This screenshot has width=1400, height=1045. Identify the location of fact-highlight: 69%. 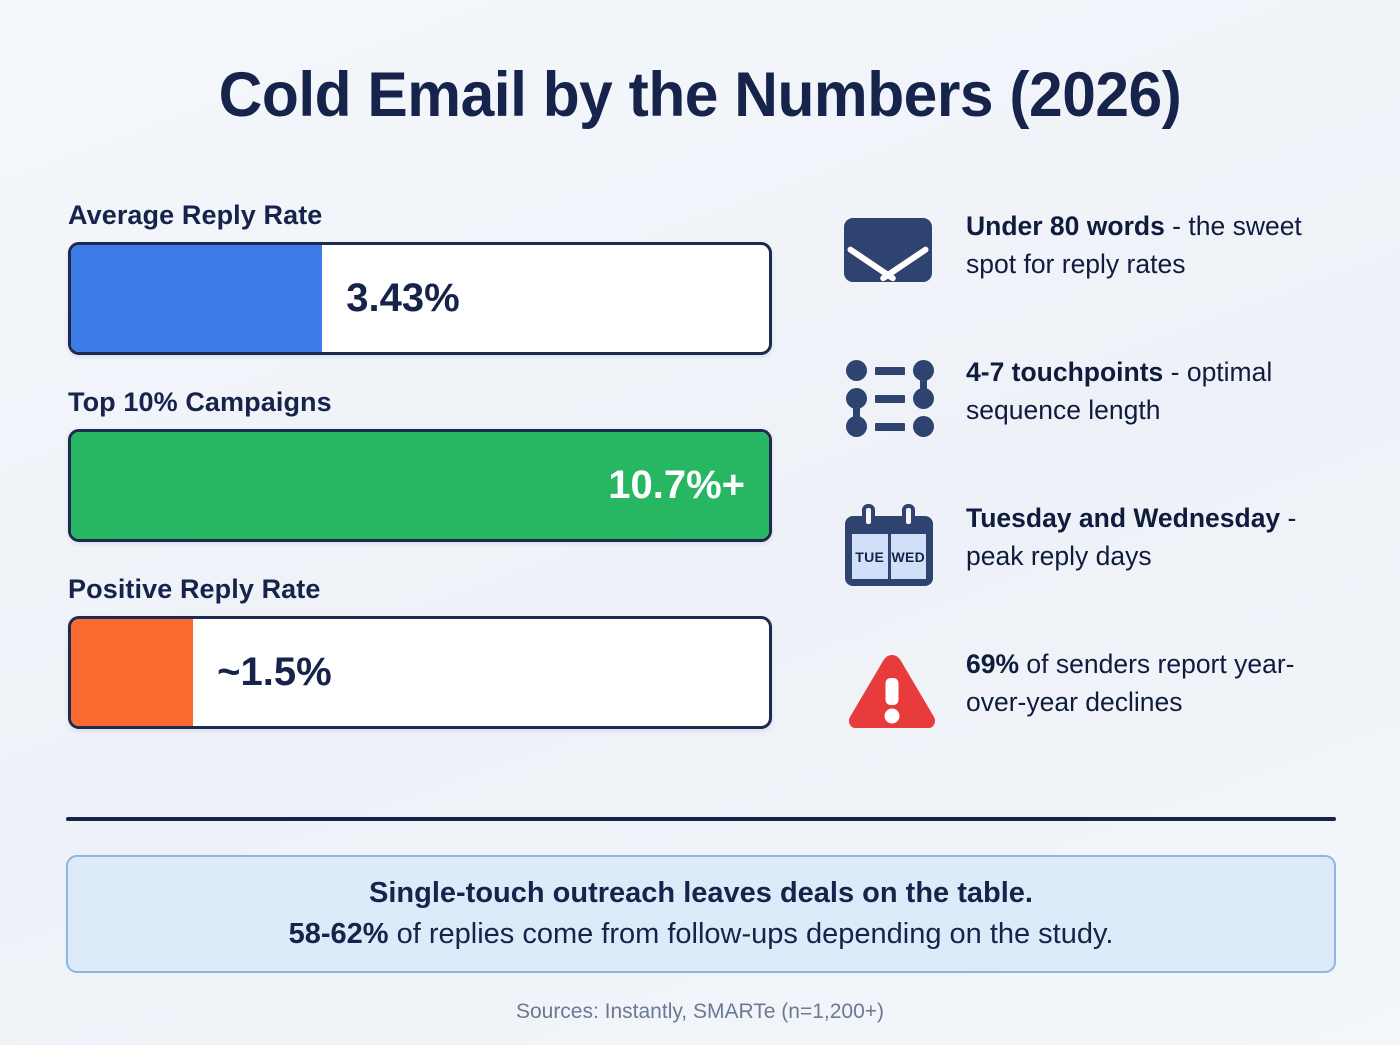
(993, 664).